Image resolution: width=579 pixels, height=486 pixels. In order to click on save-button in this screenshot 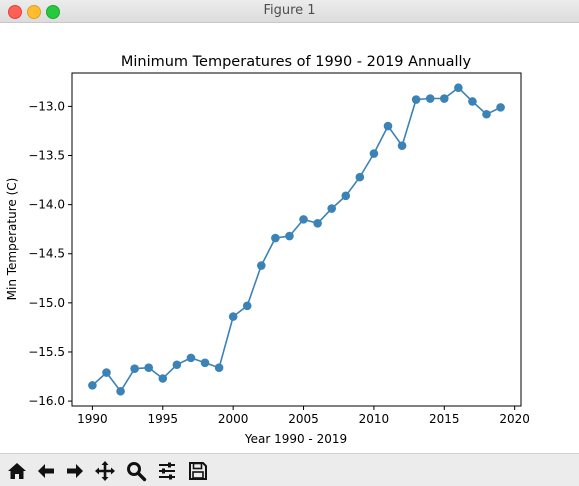, I will do `click(198, 471)`.